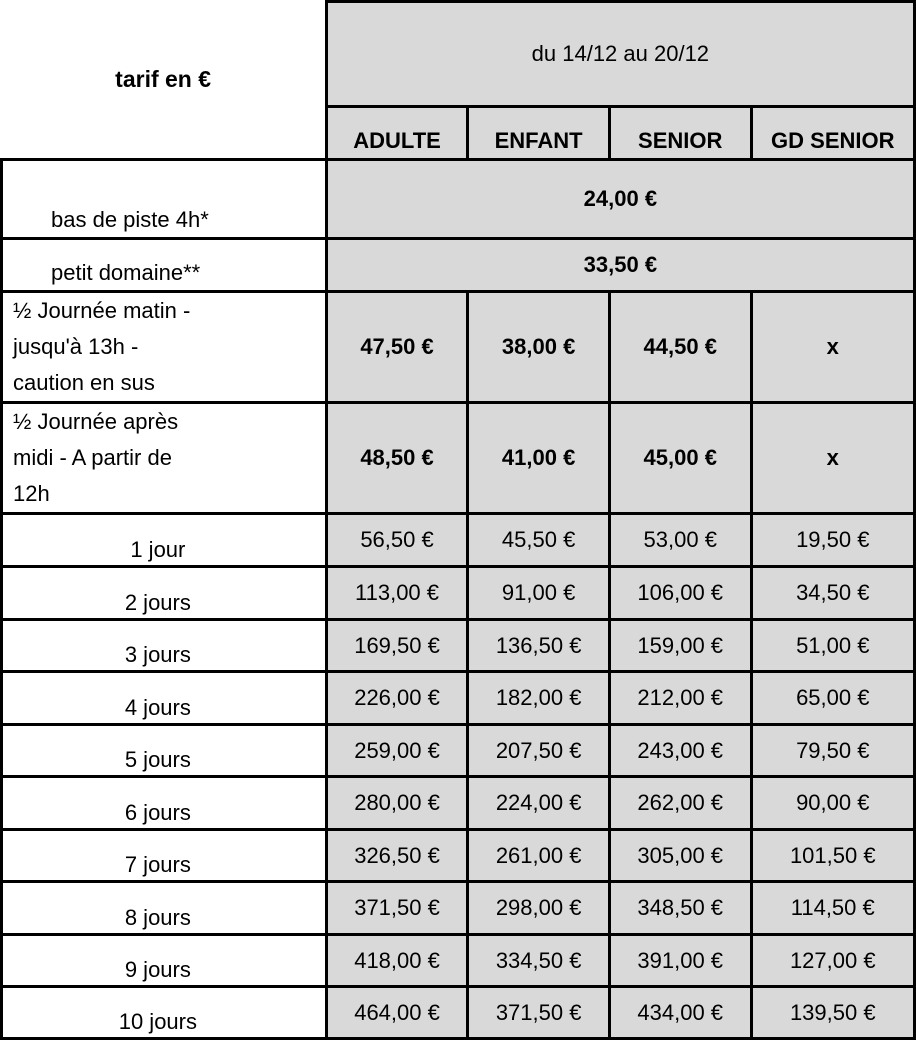  I want to click on price-cell-adulte: 47,50 €, so click(397, 347).